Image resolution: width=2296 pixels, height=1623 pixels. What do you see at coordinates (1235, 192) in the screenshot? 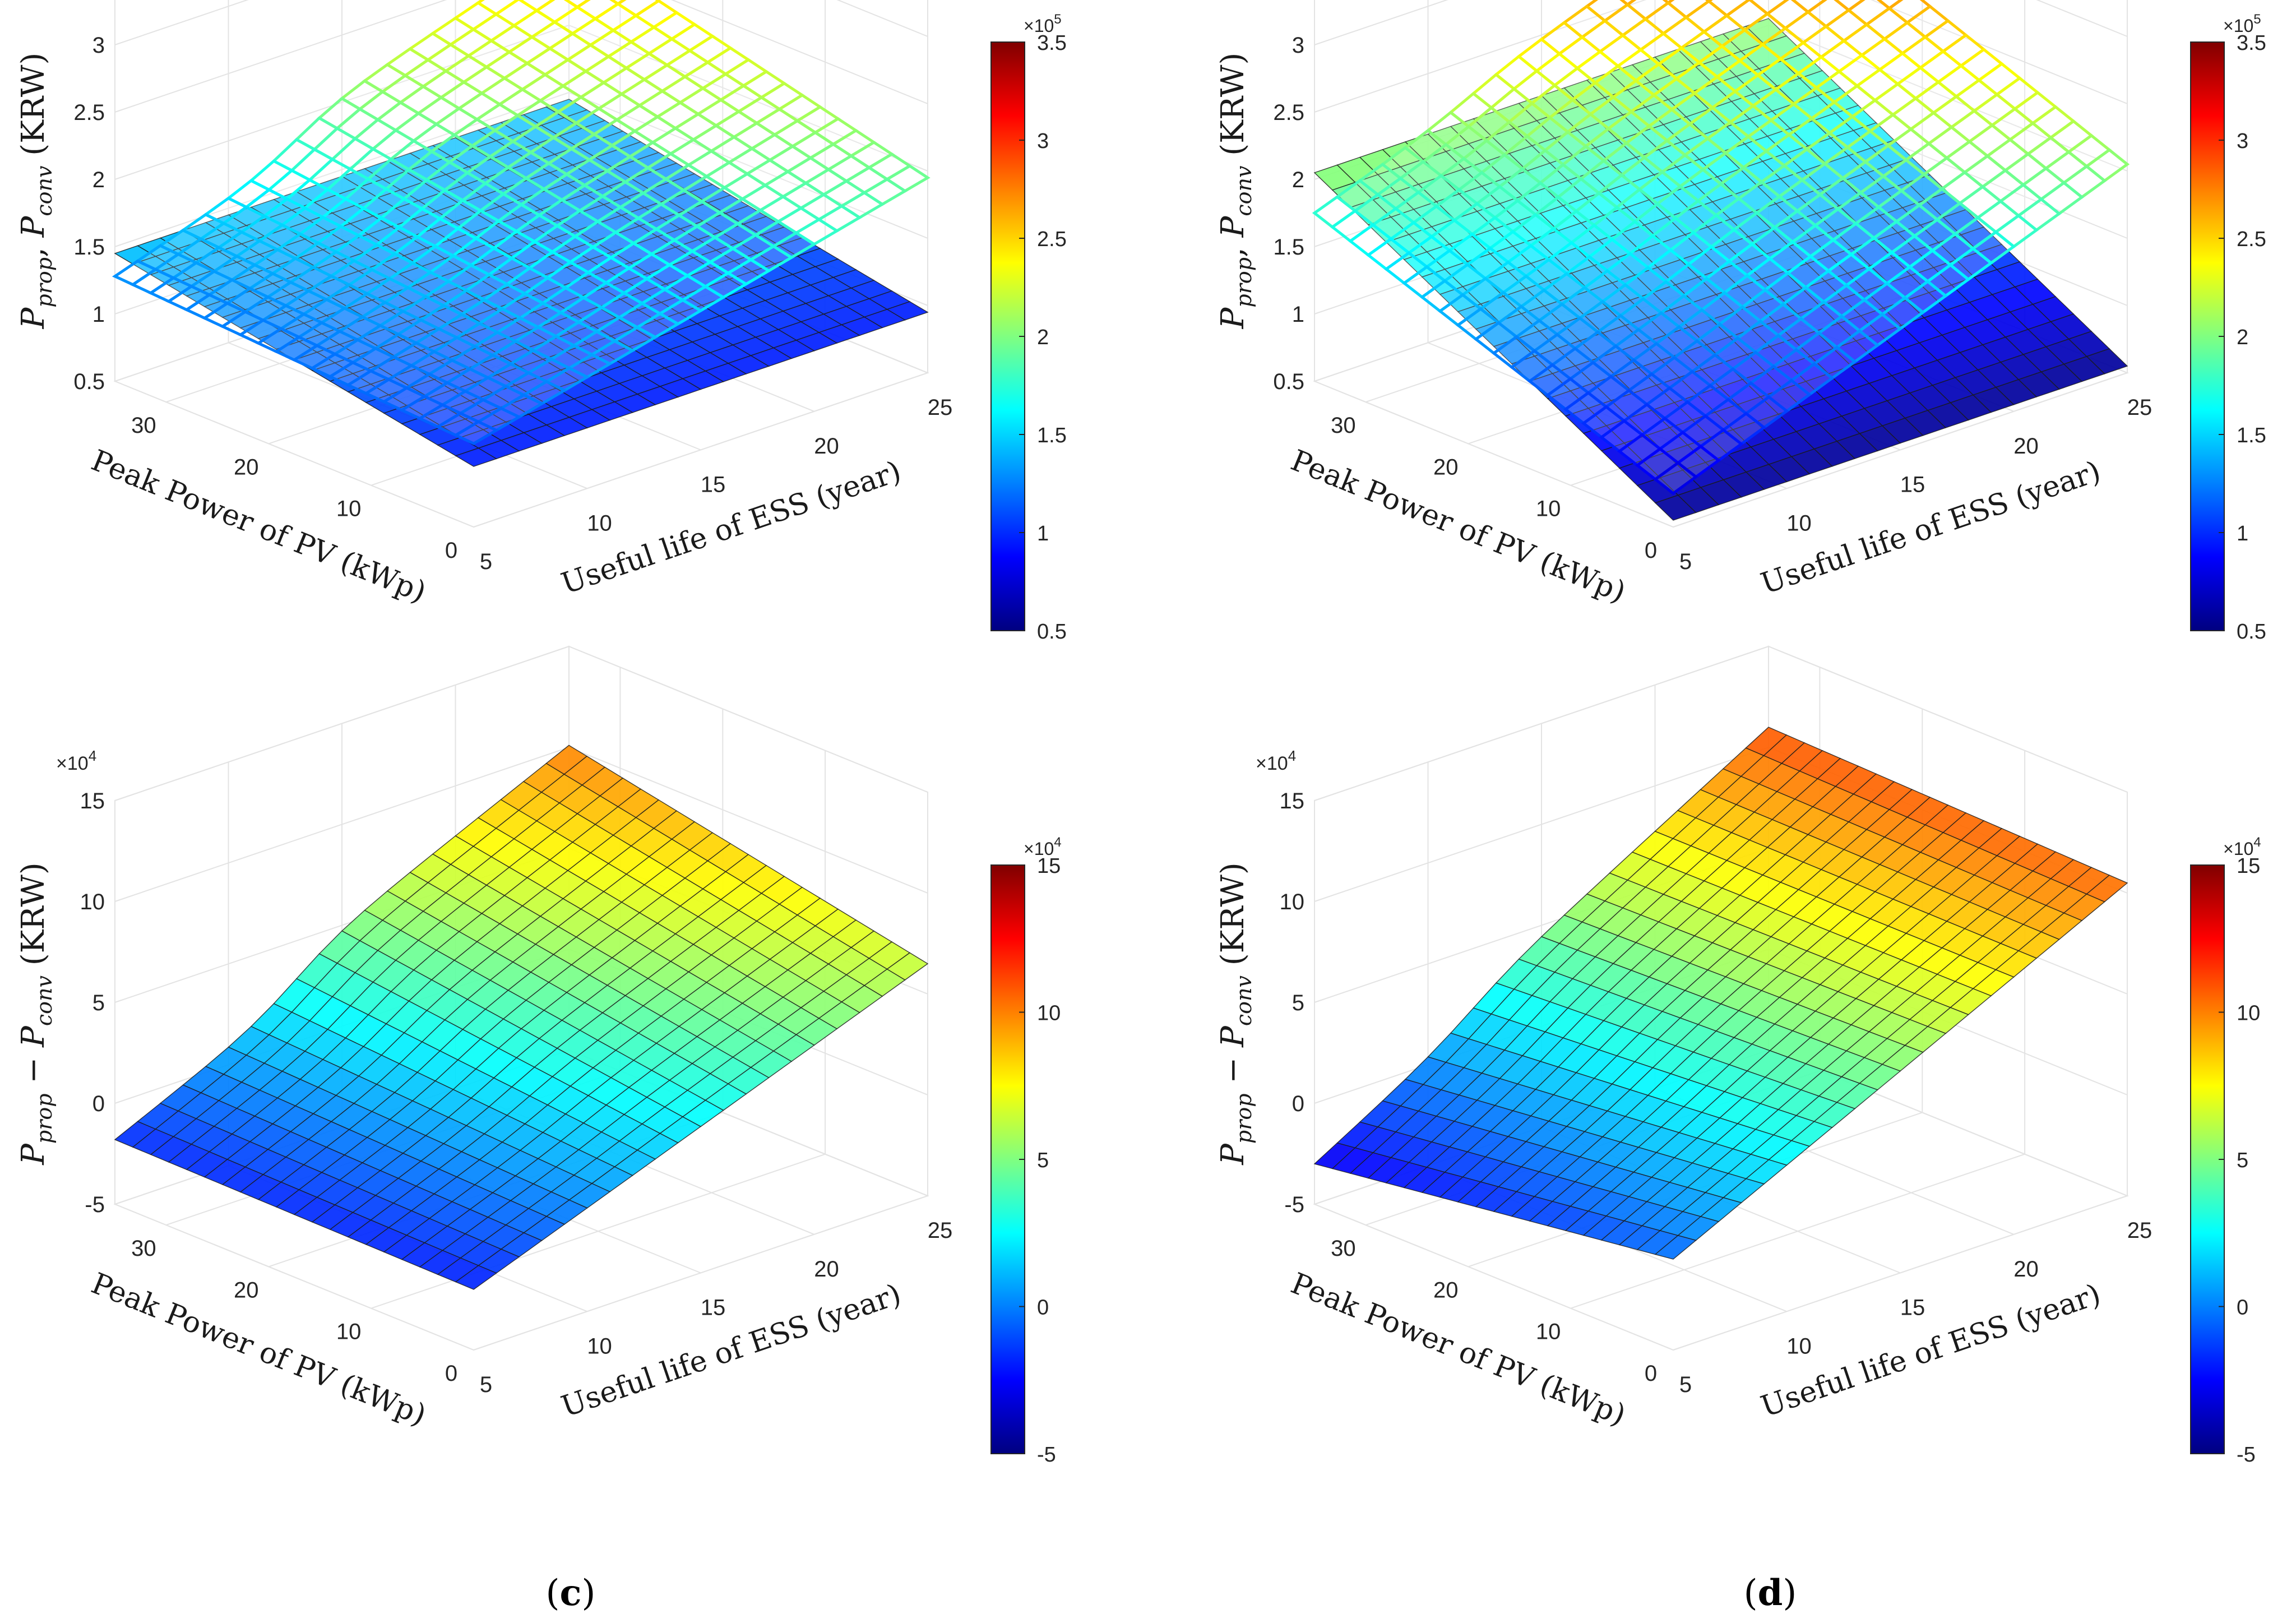
I see `z-axis-label: Pprop, Pconv (KRW)` at bounding box center [1235, 192].